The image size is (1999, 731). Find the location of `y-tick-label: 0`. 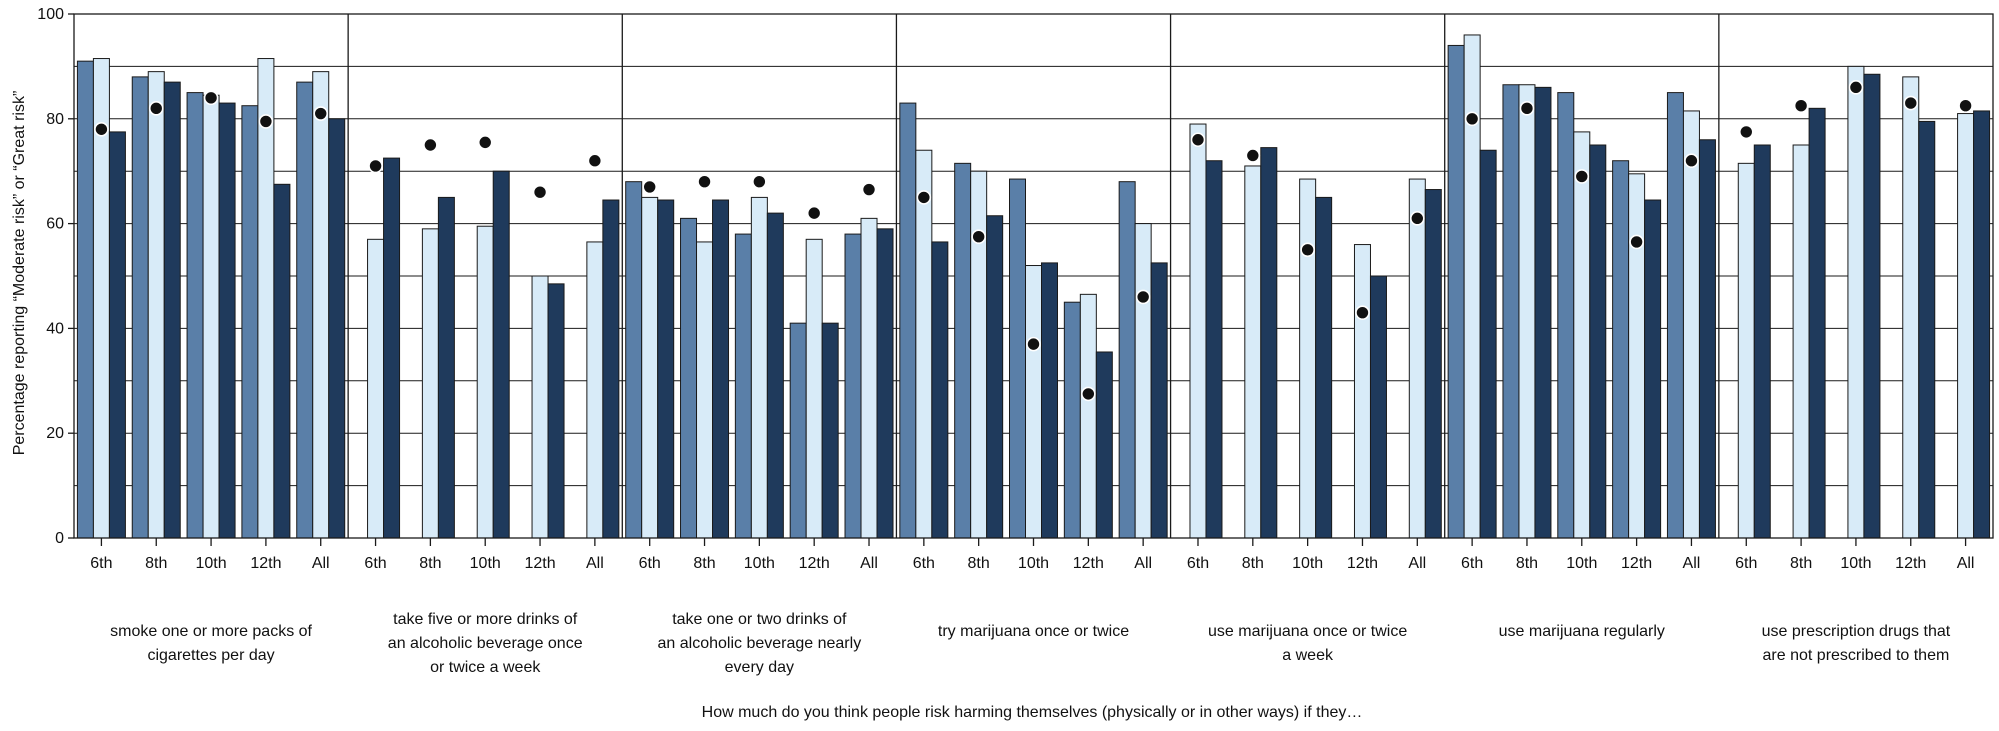

y-tick-label: 0 is located at coordinates (59, 538).